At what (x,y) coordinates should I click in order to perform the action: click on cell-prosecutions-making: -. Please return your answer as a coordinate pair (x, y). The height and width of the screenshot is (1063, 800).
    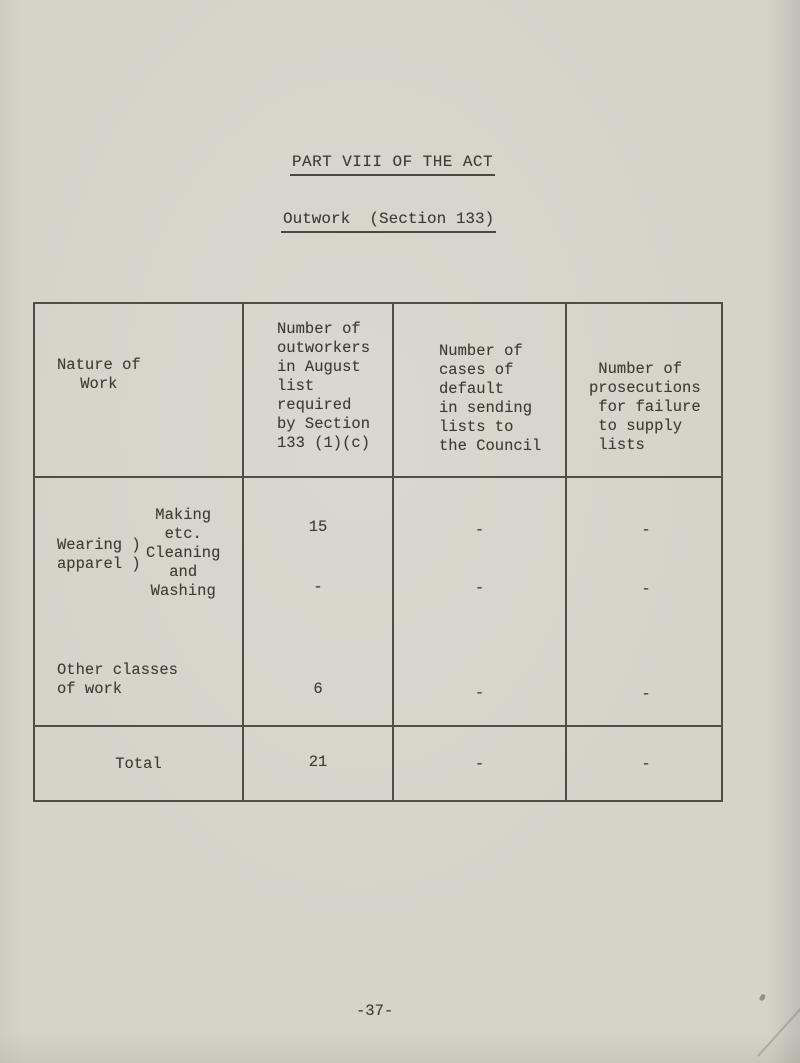
    Looking at the image, I should click on (646, 530).